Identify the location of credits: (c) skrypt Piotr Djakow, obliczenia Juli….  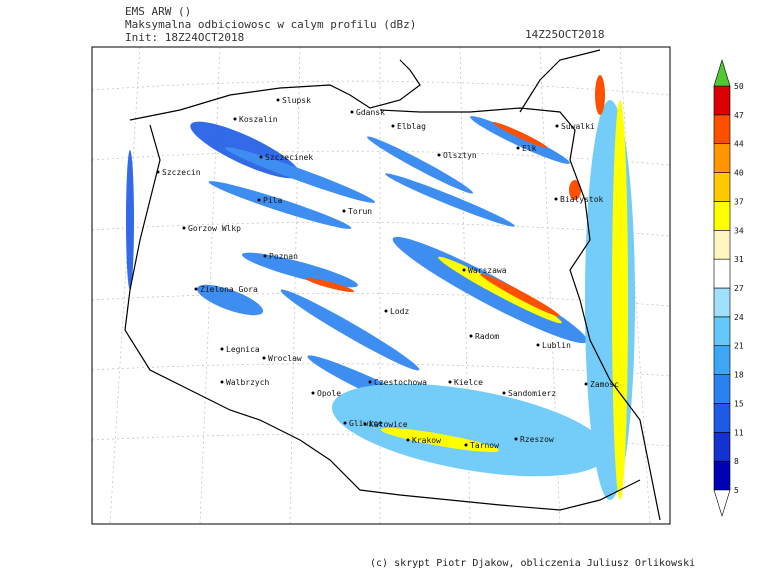
(532, 563).